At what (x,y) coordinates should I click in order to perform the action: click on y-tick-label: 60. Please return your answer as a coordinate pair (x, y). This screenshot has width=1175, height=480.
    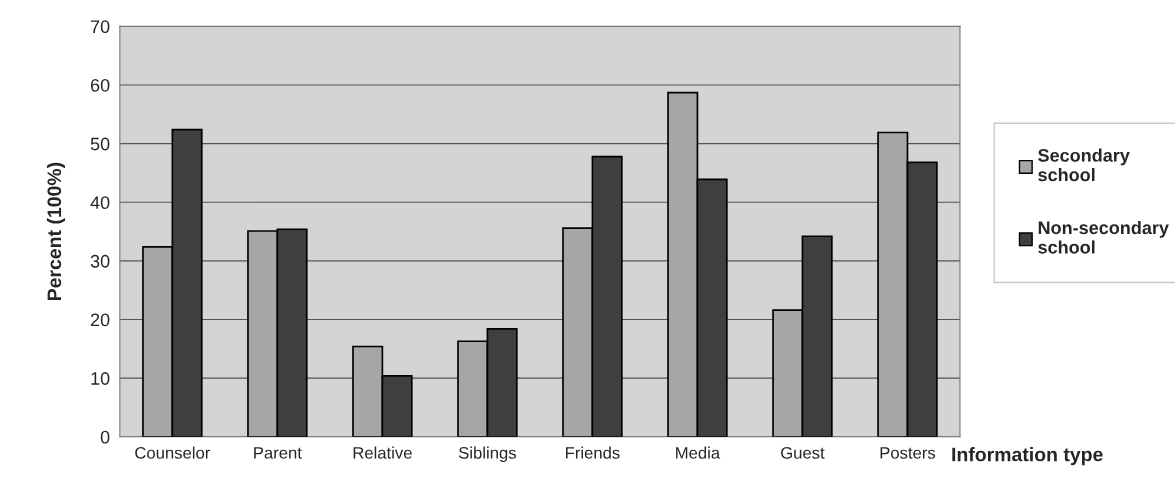
    Looking at the image, I should click on (100, 85).